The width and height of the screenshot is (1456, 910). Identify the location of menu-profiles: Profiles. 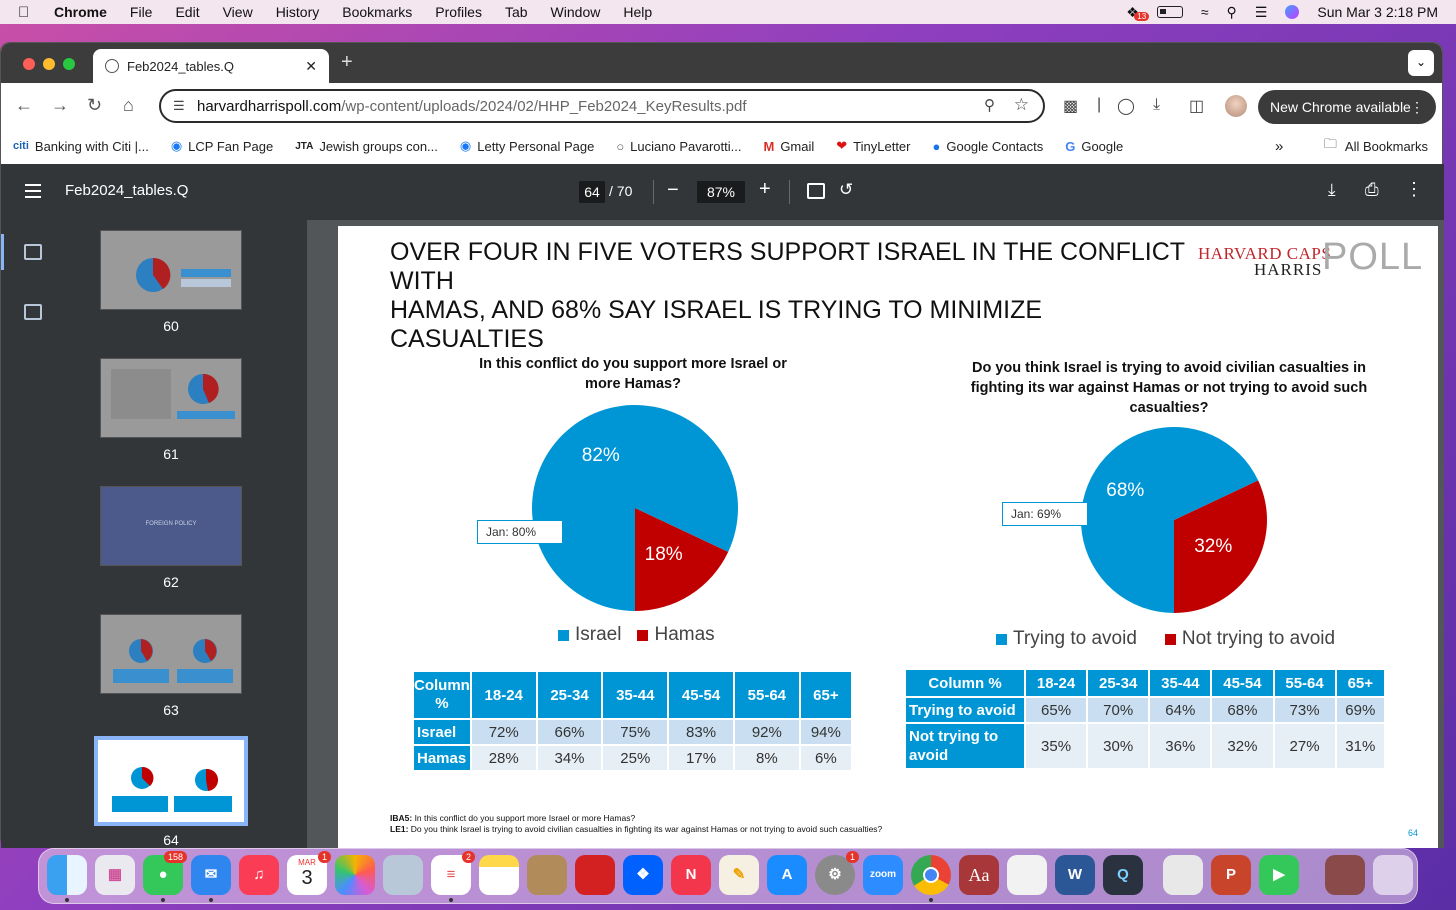
(458, 12).